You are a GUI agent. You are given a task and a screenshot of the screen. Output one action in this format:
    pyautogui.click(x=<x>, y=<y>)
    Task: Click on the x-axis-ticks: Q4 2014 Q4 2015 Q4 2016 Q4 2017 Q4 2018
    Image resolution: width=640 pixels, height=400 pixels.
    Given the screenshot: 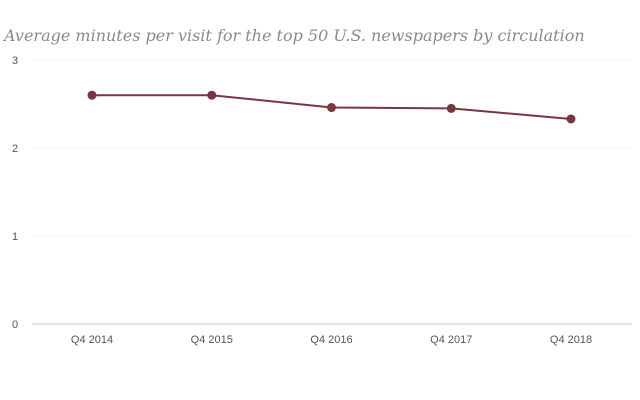 What is the action you would take?
    pyautogui.click(x=331, y=340)
    